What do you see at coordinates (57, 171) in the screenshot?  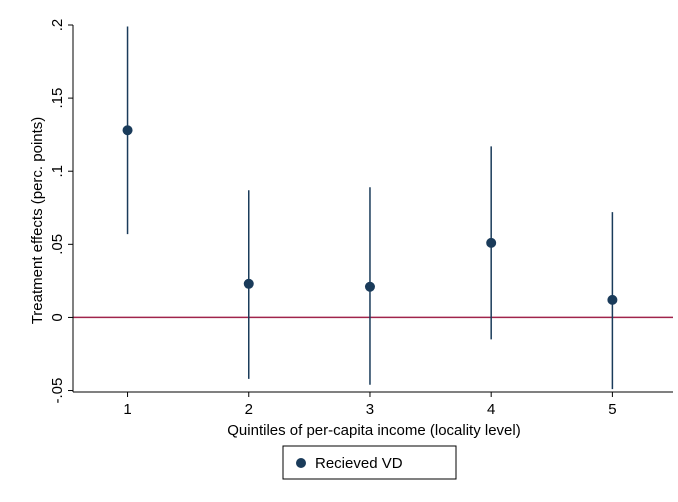 I see `y-tick-label: .1` at bounding box center [57, 171].